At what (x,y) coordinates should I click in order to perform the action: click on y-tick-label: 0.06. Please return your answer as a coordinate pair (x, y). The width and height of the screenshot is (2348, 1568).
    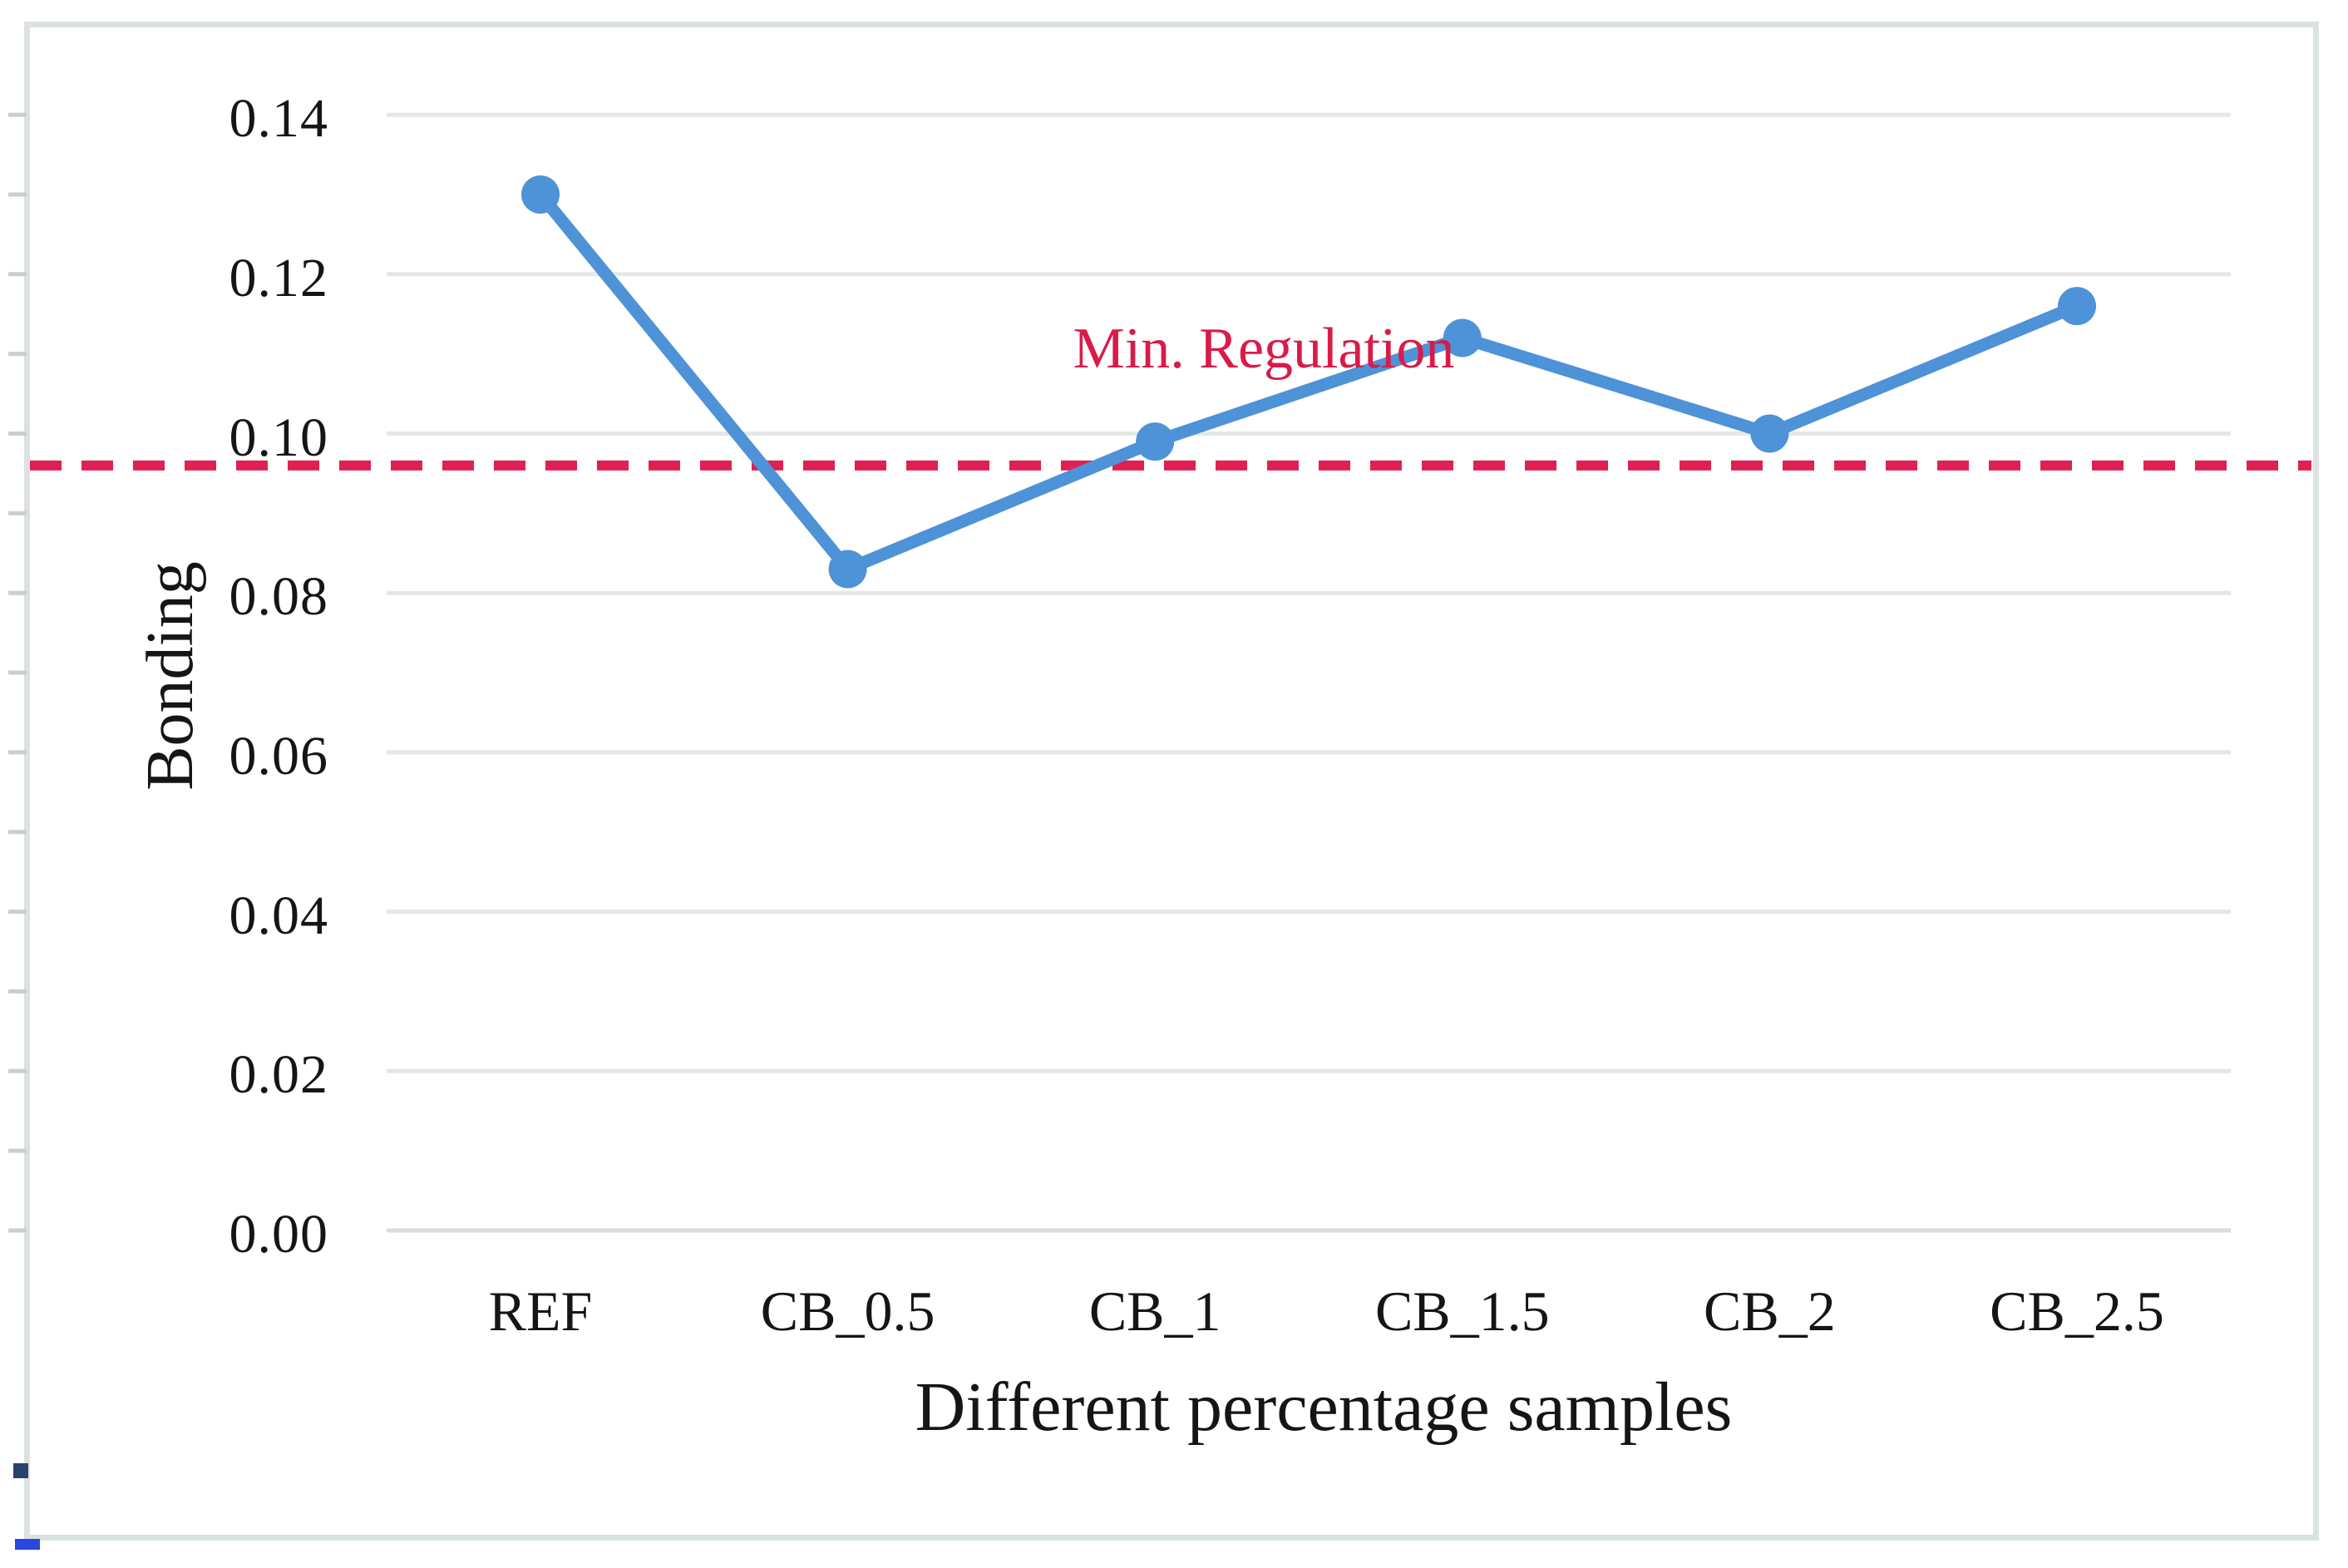
    Looking at the image, I should click on (278, 755).